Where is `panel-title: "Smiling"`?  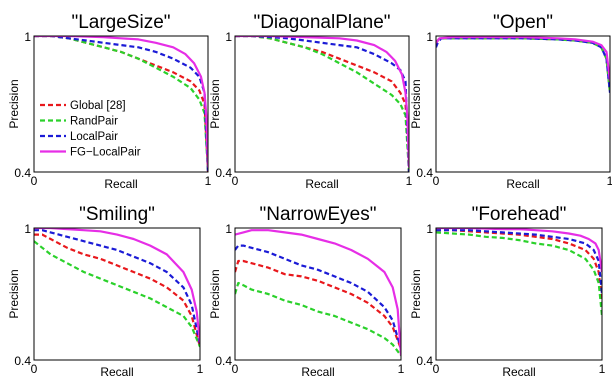 panel-title: "Smiling" is located at coordinates (117, 214).